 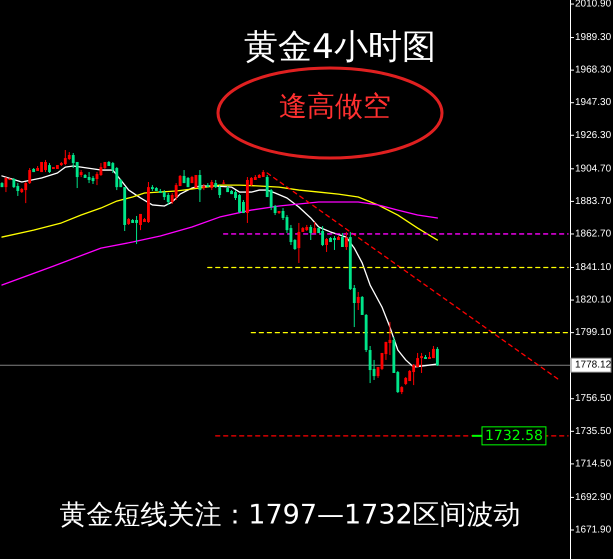 What do you see at coordinates (593, 300) in the screenshot?
I see `y-tick-label: 1820.10` at bounding box center [593, 300].